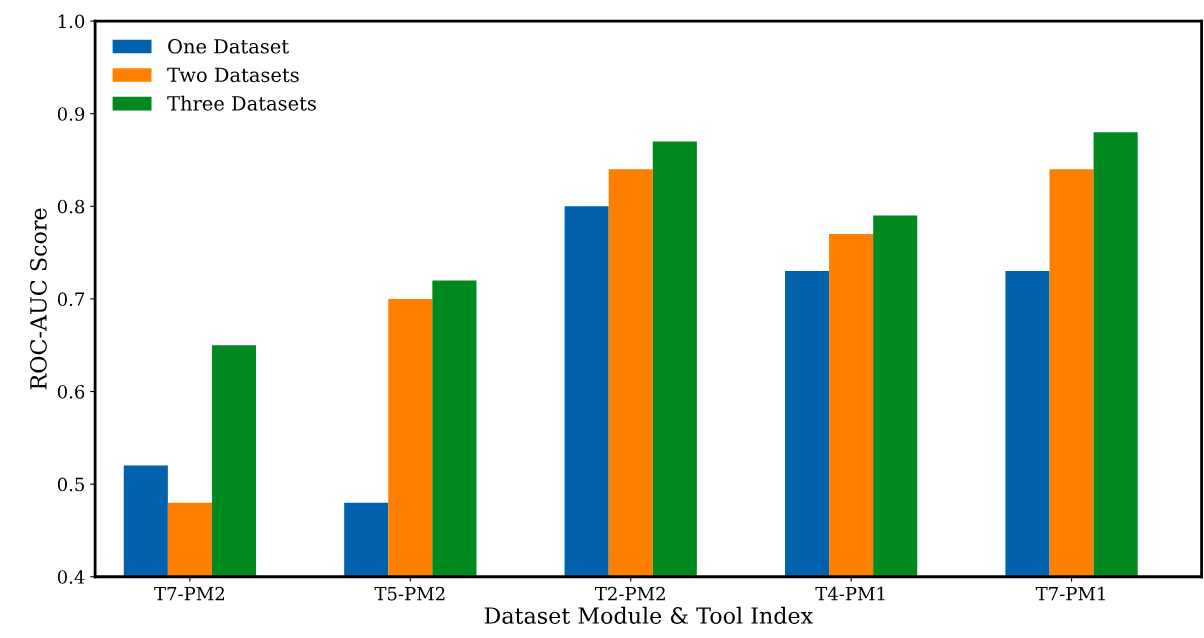 This screenshot has height=638, width=1204. I want to click on y-tick-label: 0.6, so click(71, 391).